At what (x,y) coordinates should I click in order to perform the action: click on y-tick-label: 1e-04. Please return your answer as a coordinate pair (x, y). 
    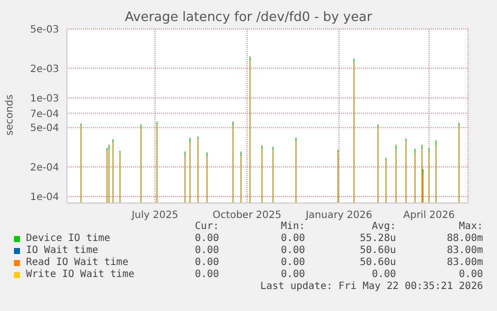
    Looking at the image, I should click on (44, 198).